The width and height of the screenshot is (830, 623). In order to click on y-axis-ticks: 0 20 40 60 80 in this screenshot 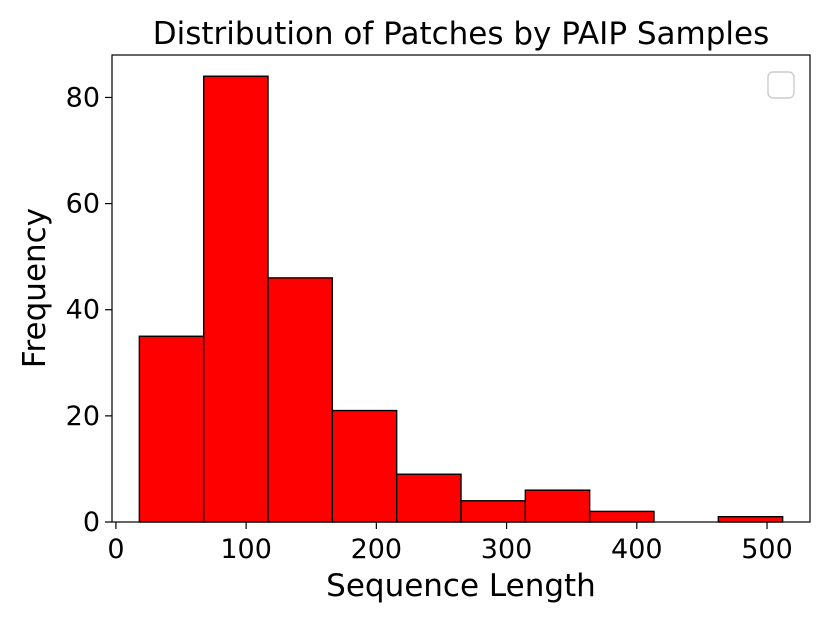, I will do `click(89, 310)`.